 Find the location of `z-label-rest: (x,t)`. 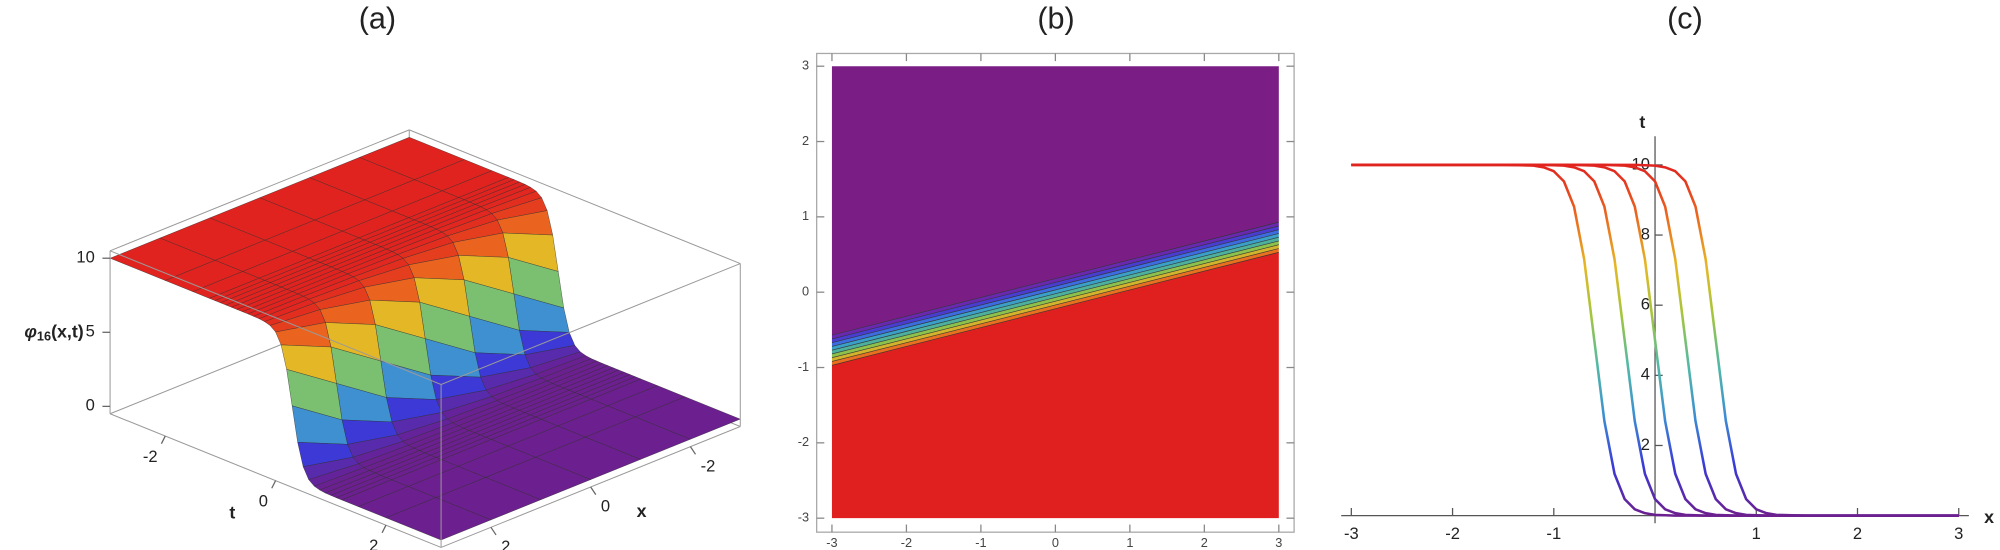

z-label-rest: (x,t) is located at coordinates (67, 331).